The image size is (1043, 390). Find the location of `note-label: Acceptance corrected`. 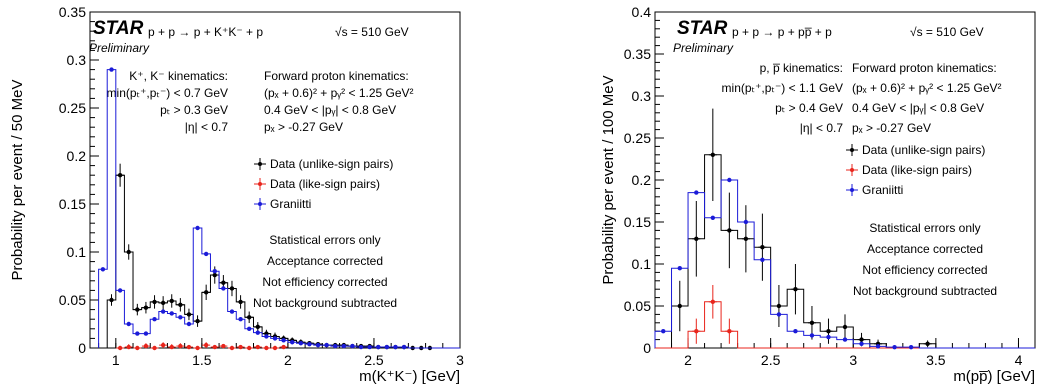

note-label: Acceptance corrected is located at coordinates (325, 261).